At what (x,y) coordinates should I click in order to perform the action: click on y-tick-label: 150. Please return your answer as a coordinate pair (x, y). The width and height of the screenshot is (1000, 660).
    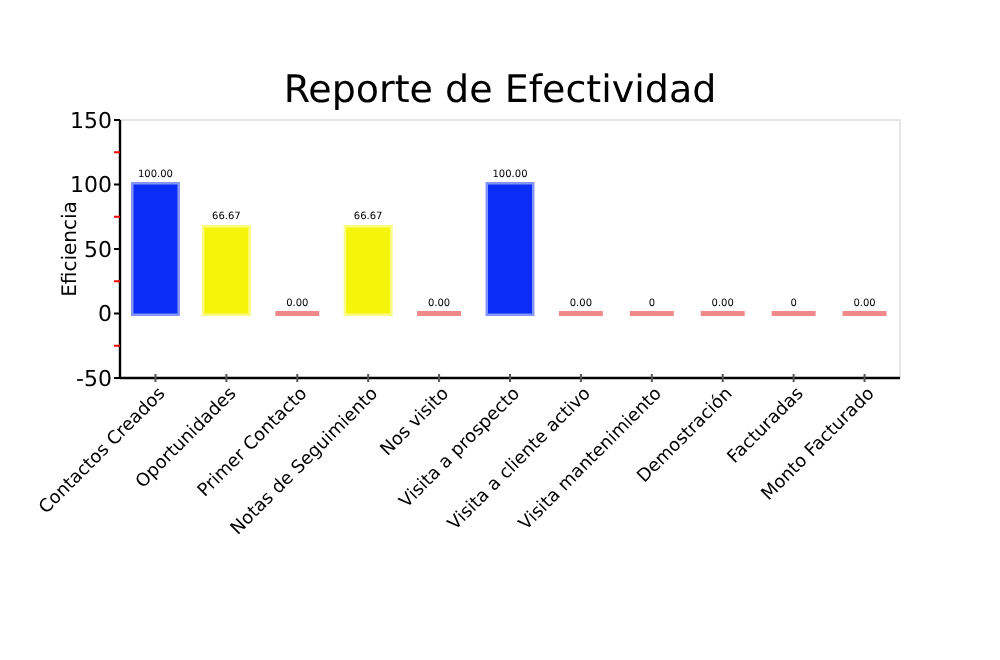
    Looking at the image, I should click on (91, 120).